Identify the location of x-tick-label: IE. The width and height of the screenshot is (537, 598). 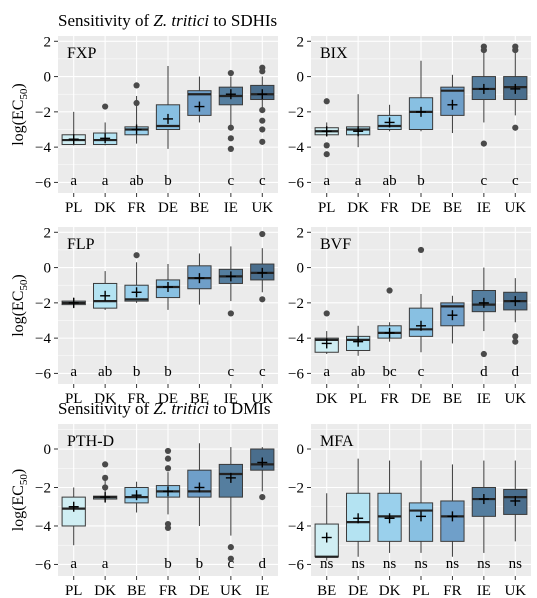
(231, 208).